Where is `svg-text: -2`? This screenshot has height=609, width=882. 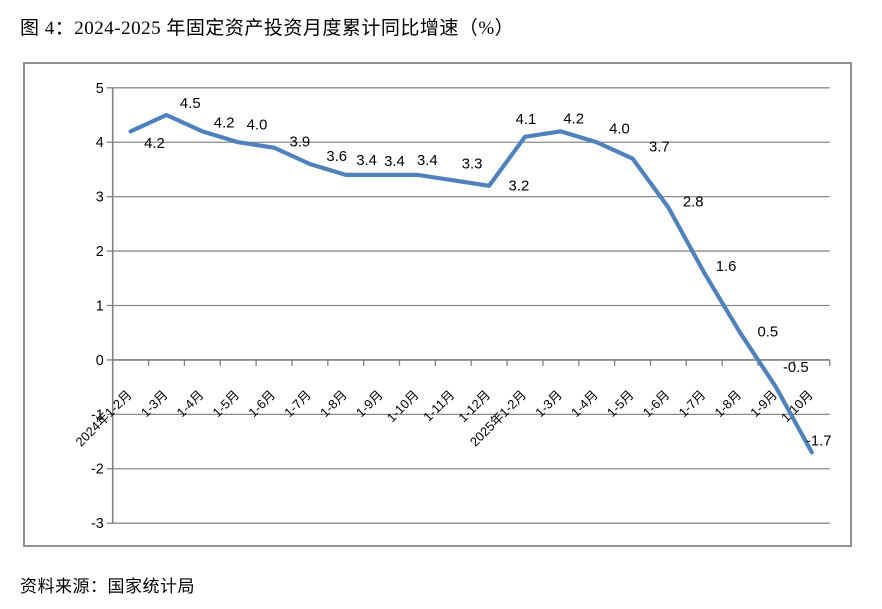
svg-text: -2 is located at coordinates (97, 470).